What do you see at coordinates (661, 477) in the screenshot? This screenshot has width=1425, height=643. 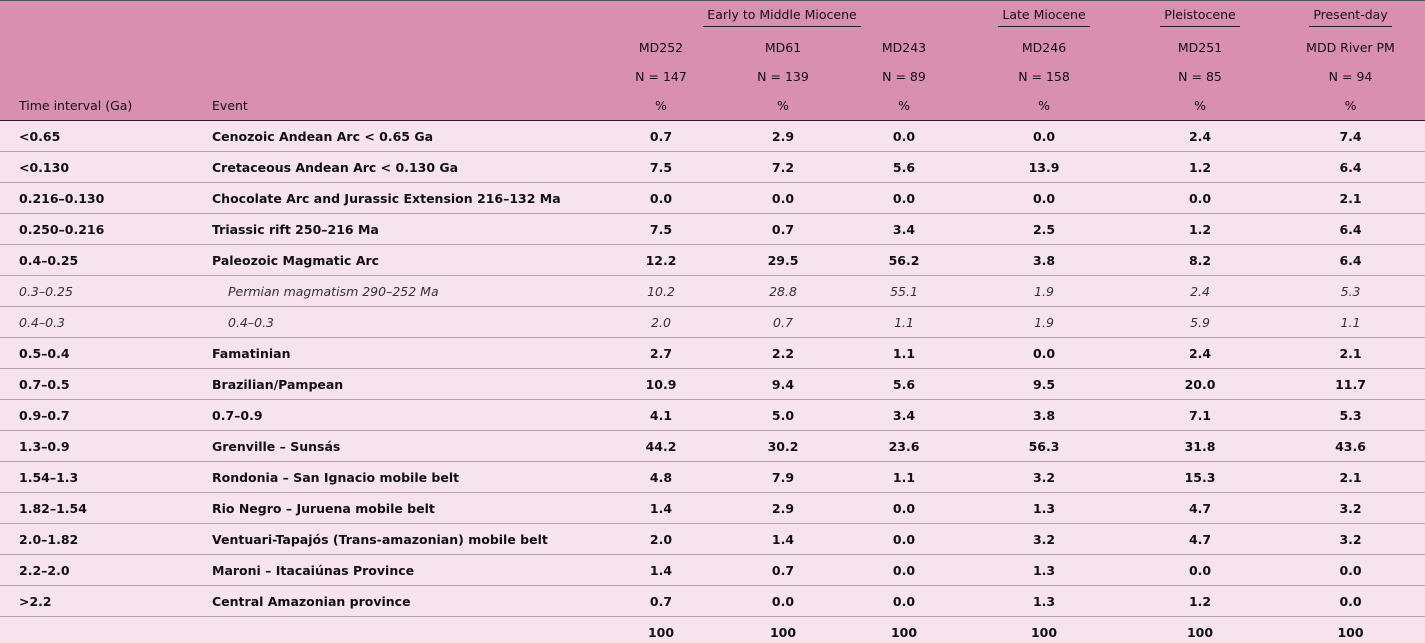 I see `percentage: 4.8` at bounding box center [661, 477].